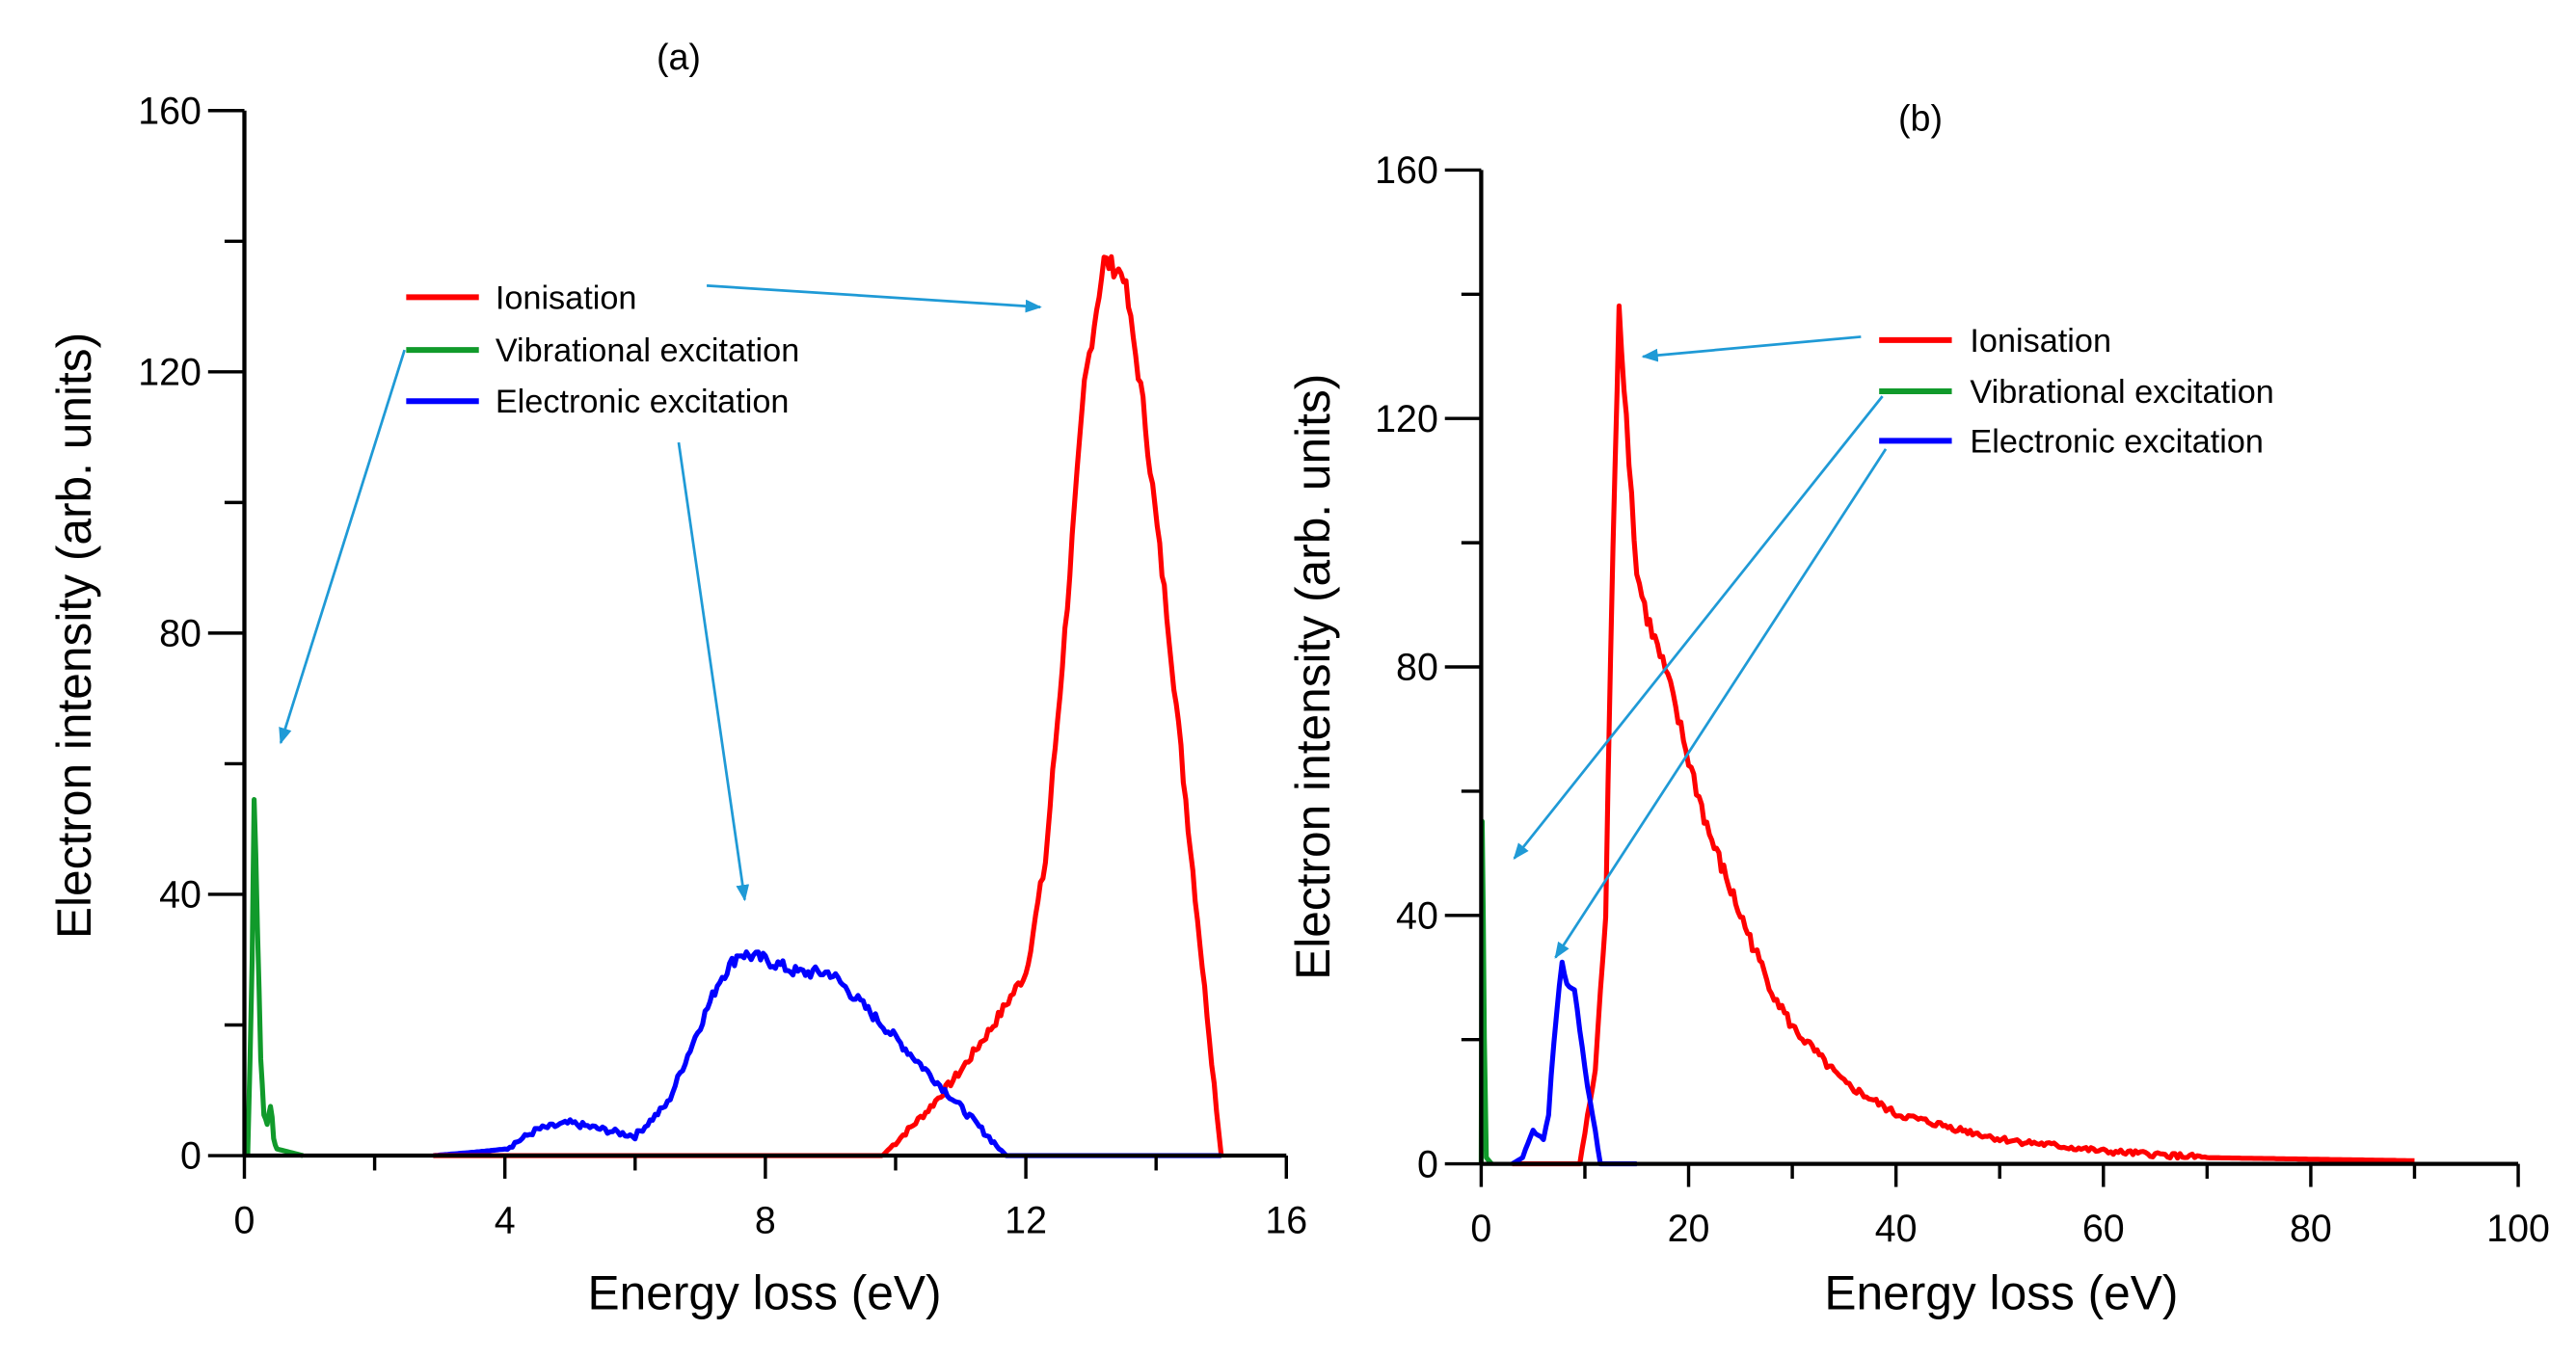 The width and height of the screenshot is (2576, 1357). What do you see at coordinates (1286, 1221) in the screenshot?
I see `x-tick-label: 16` at bounding box center [1286, 1221].